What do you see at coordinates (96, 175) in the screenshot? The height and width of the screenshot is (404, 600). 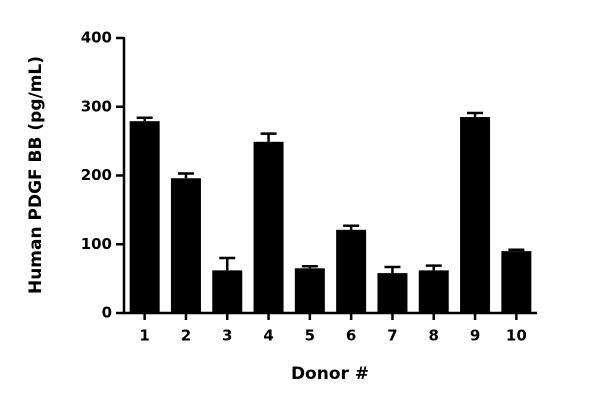 I see `y-tick-label: 200` at bounding box center [96, 175].